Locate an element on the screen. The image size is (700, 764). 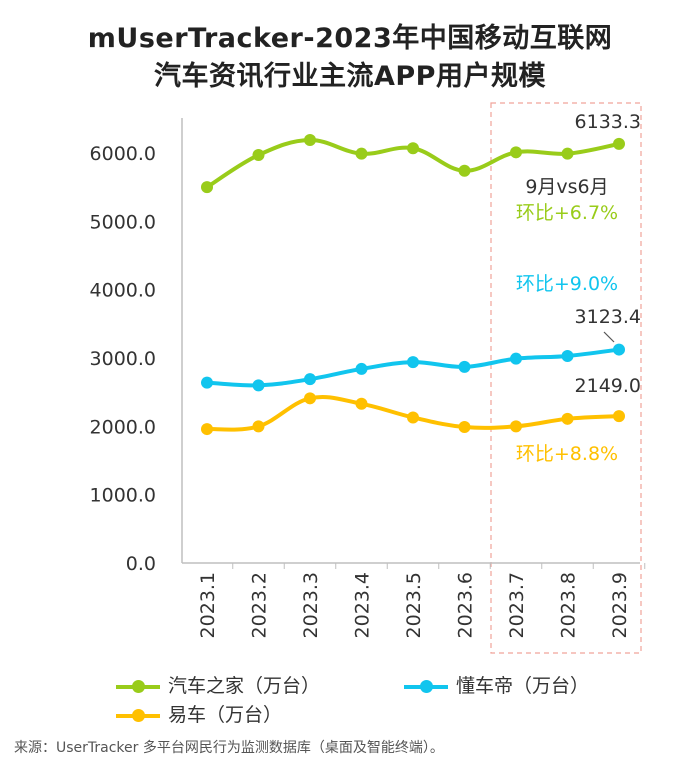
legend-label-autohome: 汽车之家（万台） is located at coordinates (244, 686).